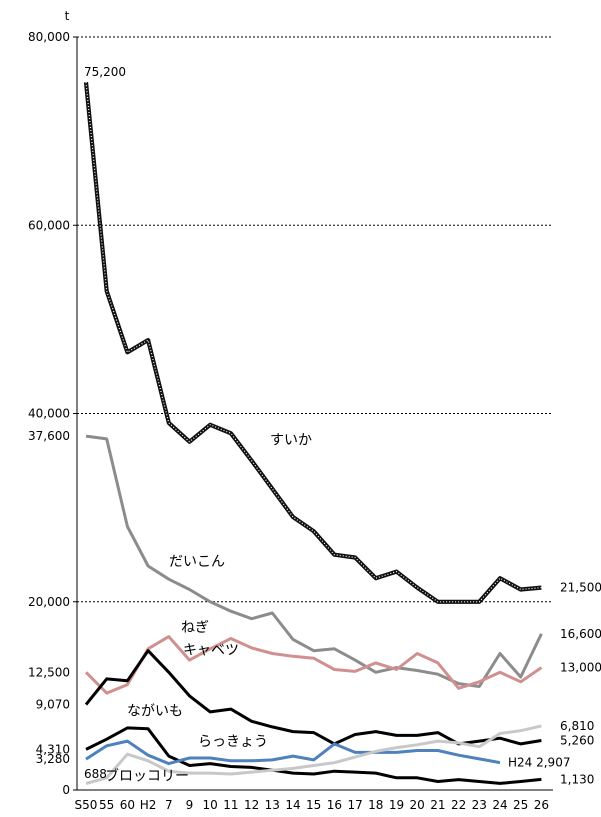  I want to click on x-tick-label: 16, so click(334, 805).